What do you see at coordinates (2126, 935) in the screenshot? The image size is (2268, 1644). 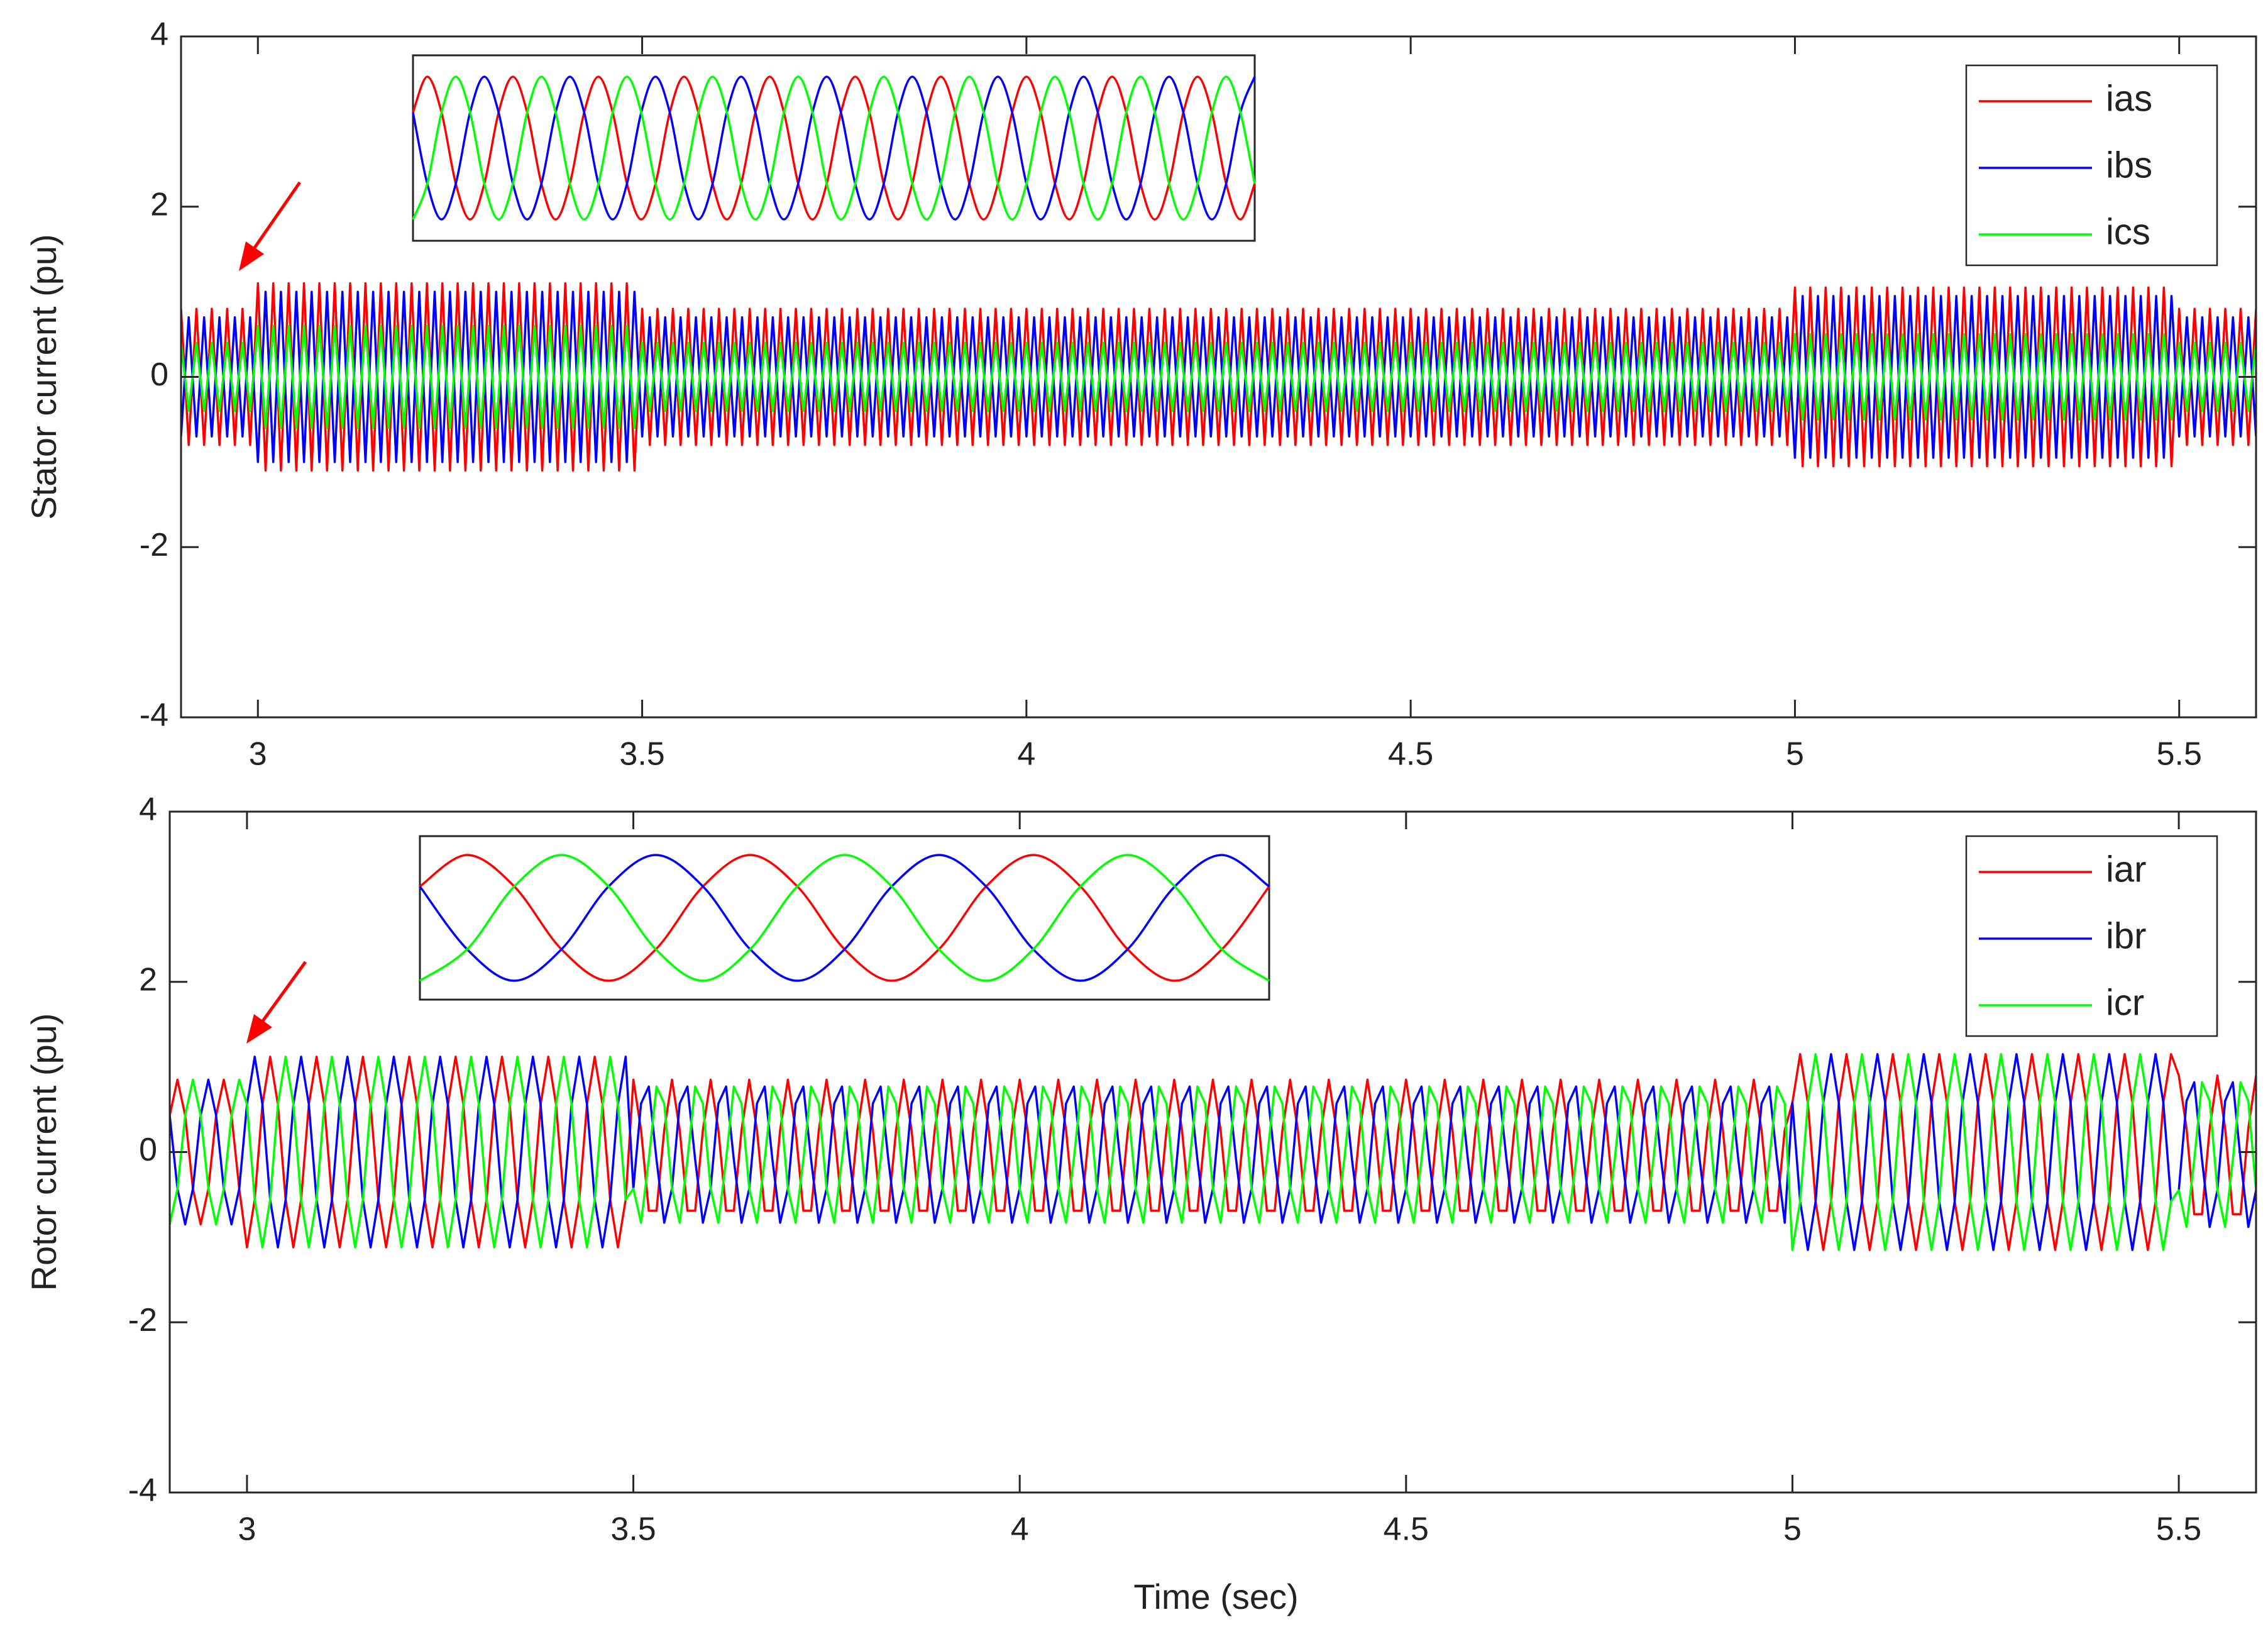 I see `legend-label: ibr` at bounding box center [2126, 935].